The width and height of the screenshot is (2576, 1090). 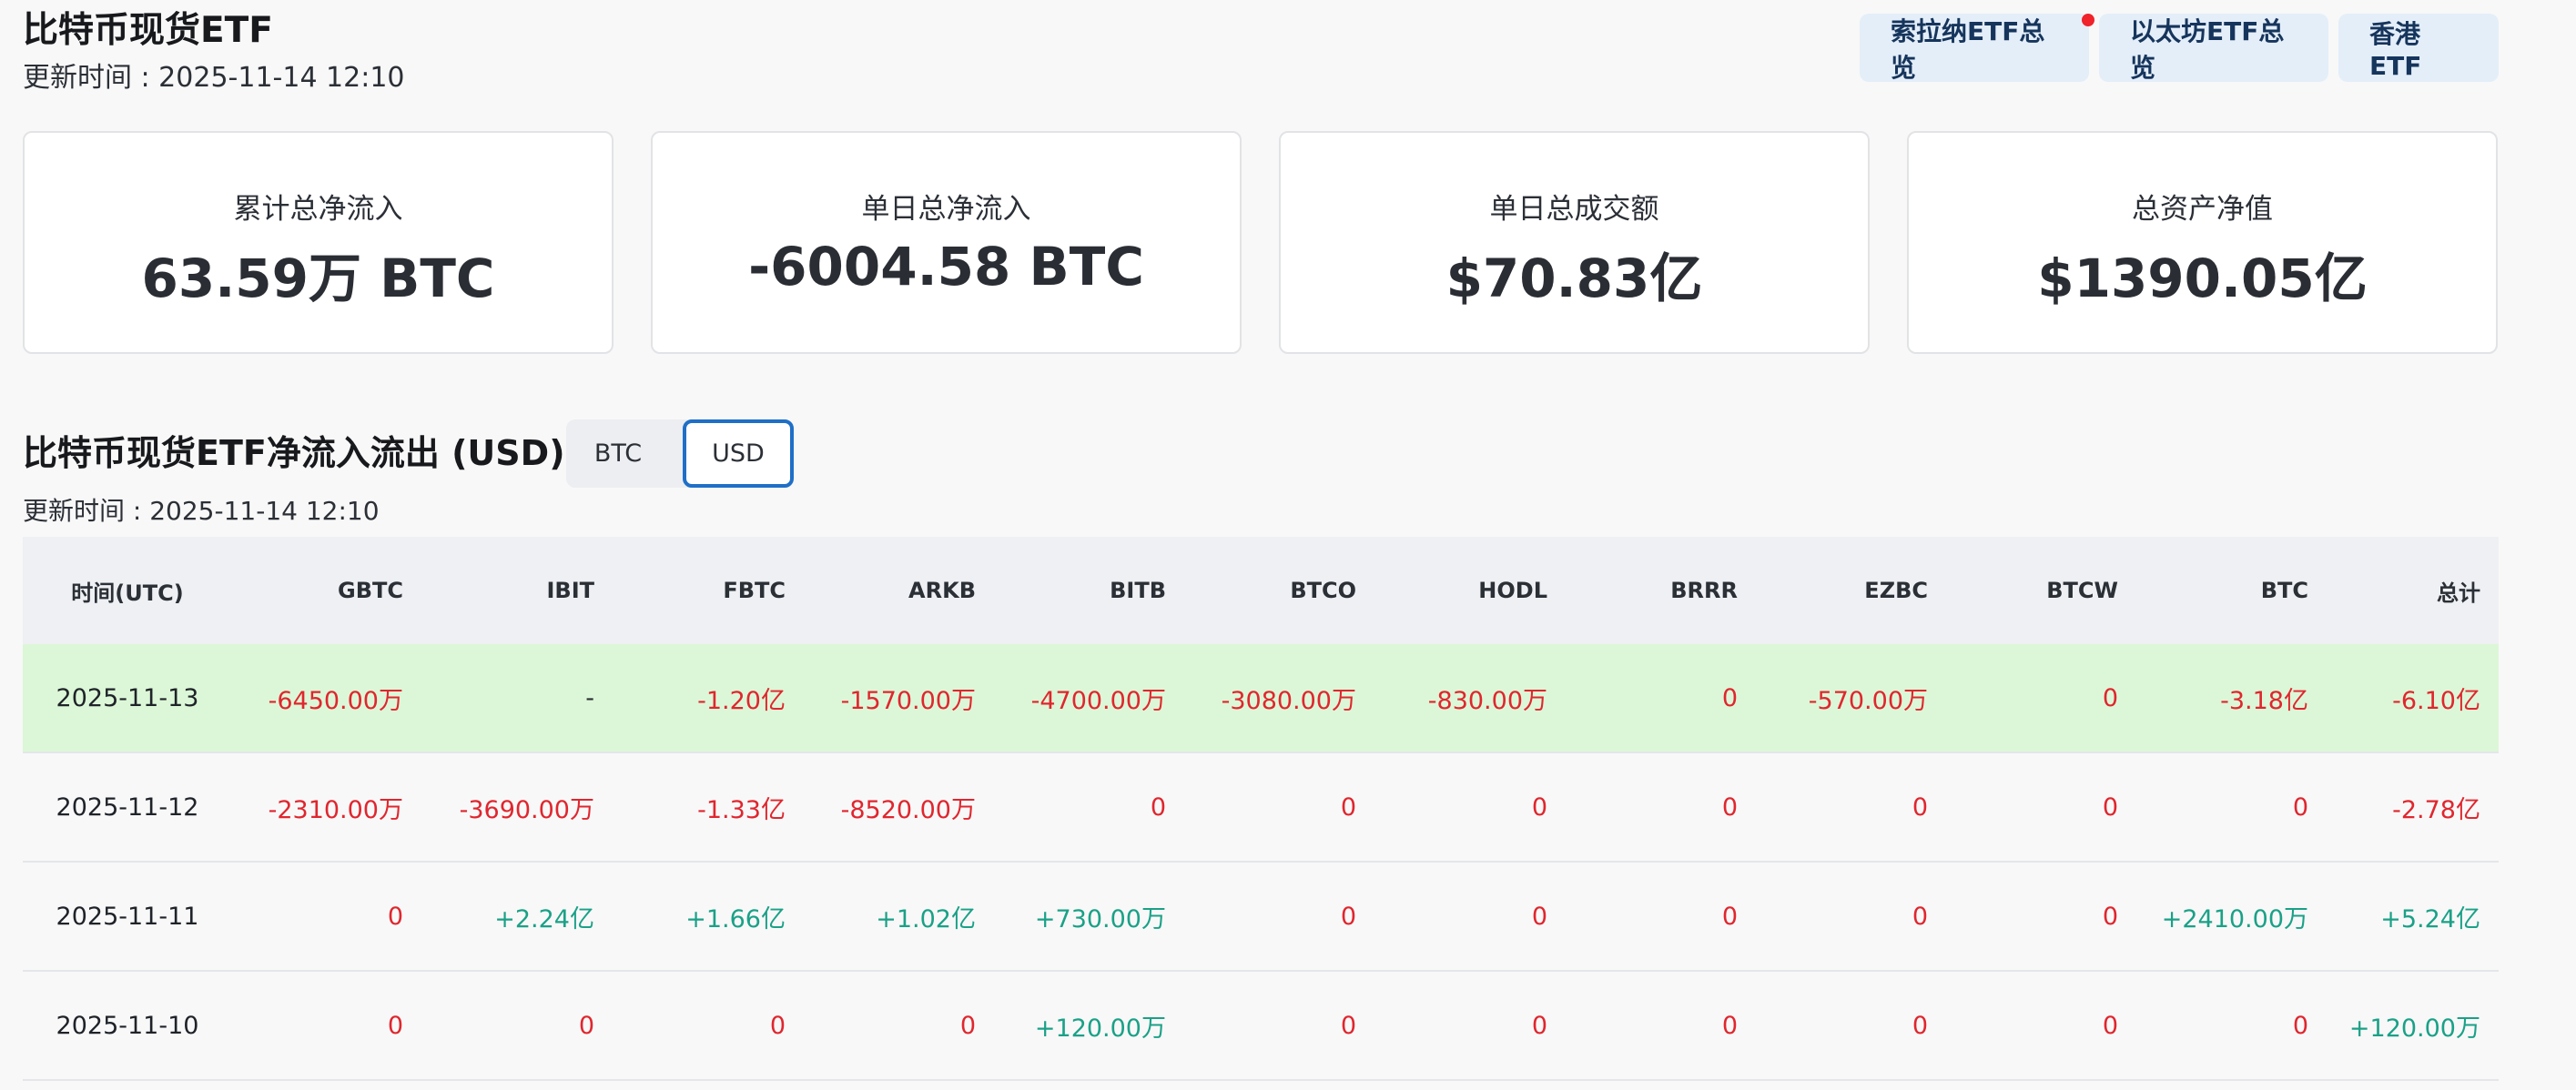 I want to click on top-links: 索拉纳ETF总览 以太坊ETF总览 香港 ETF, so click(x=2179, y=48).